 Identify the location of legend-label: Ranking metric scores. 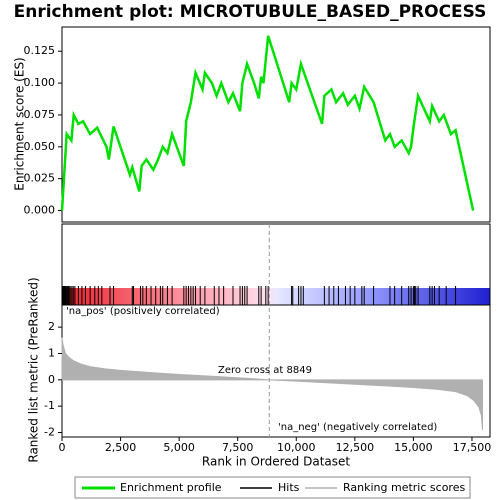
(404, 487).